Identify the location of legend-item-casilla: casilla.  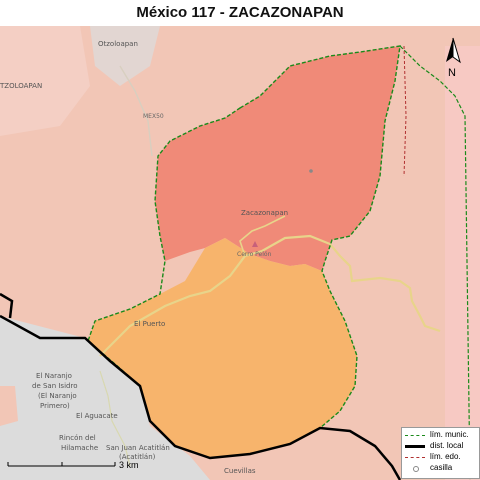
(440, 468).